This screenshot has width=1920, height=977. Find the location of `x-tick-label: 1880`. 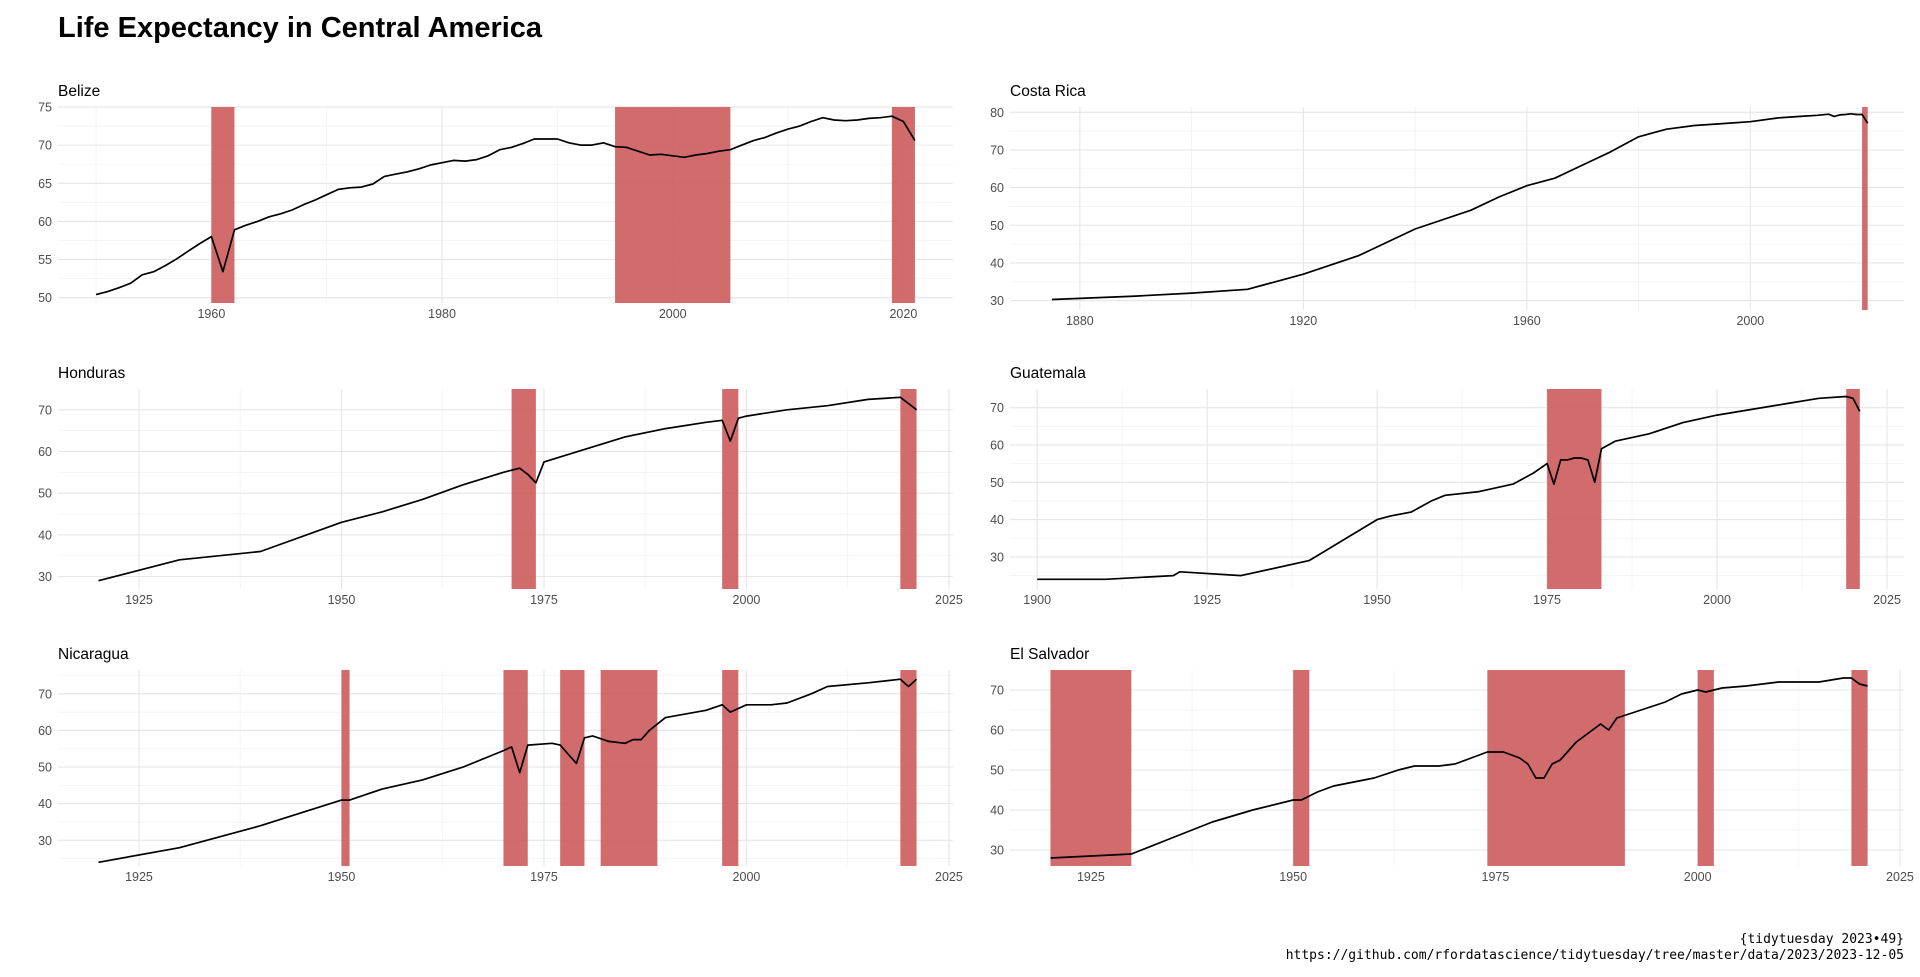

x-tick-label: 1880 is located at coordinates (1080, 321).